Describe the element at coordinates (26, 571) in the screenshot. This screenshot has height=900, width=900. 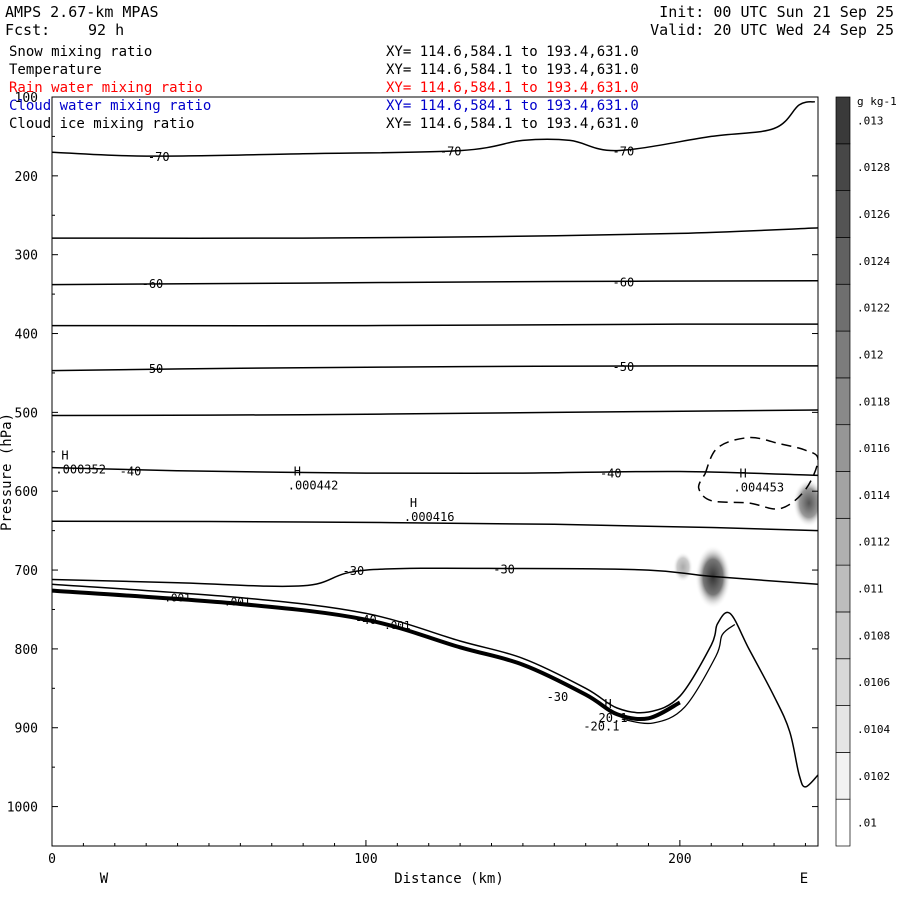
I see `y-tick-label: 700` at that location.